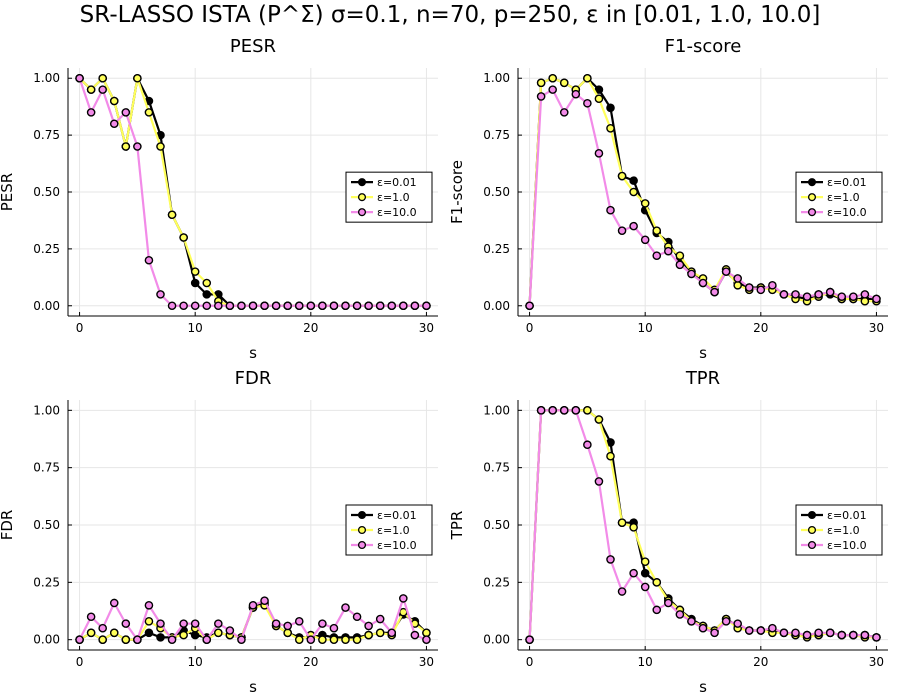  I want to click on panel-title: PESR, so click(253, 46).